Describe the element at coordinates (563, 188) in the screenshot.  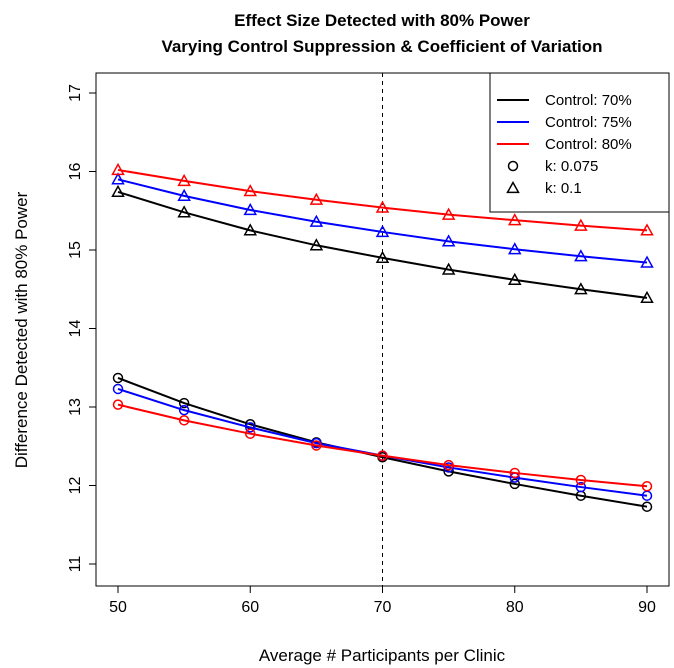
I see `legend-entry-label: k: 0.1` at that location.